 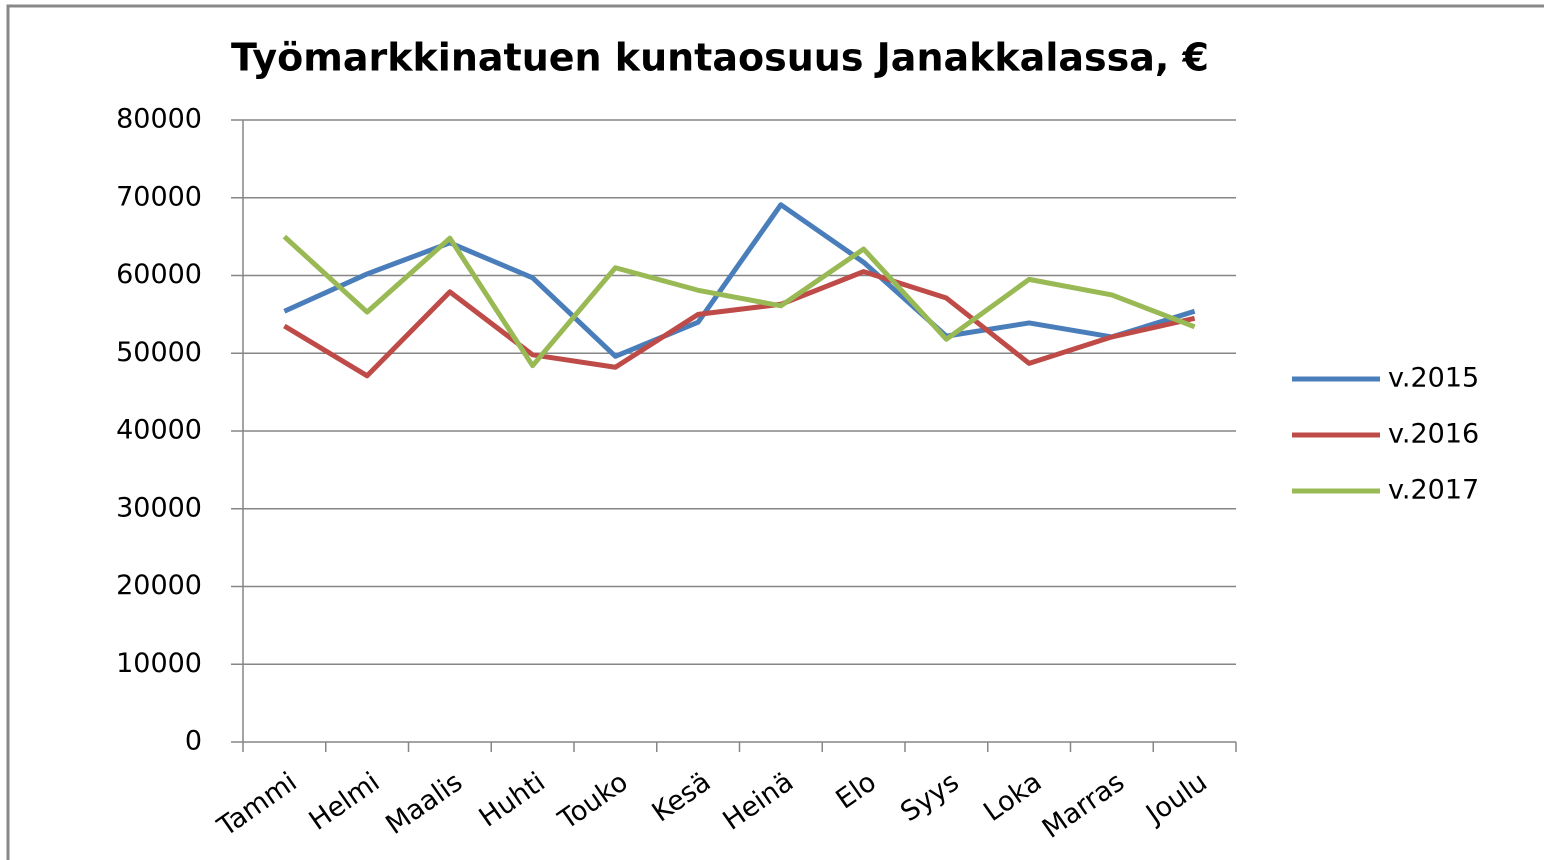 I want to click on y-tick-label: 60000, so click(x=159, y=274).